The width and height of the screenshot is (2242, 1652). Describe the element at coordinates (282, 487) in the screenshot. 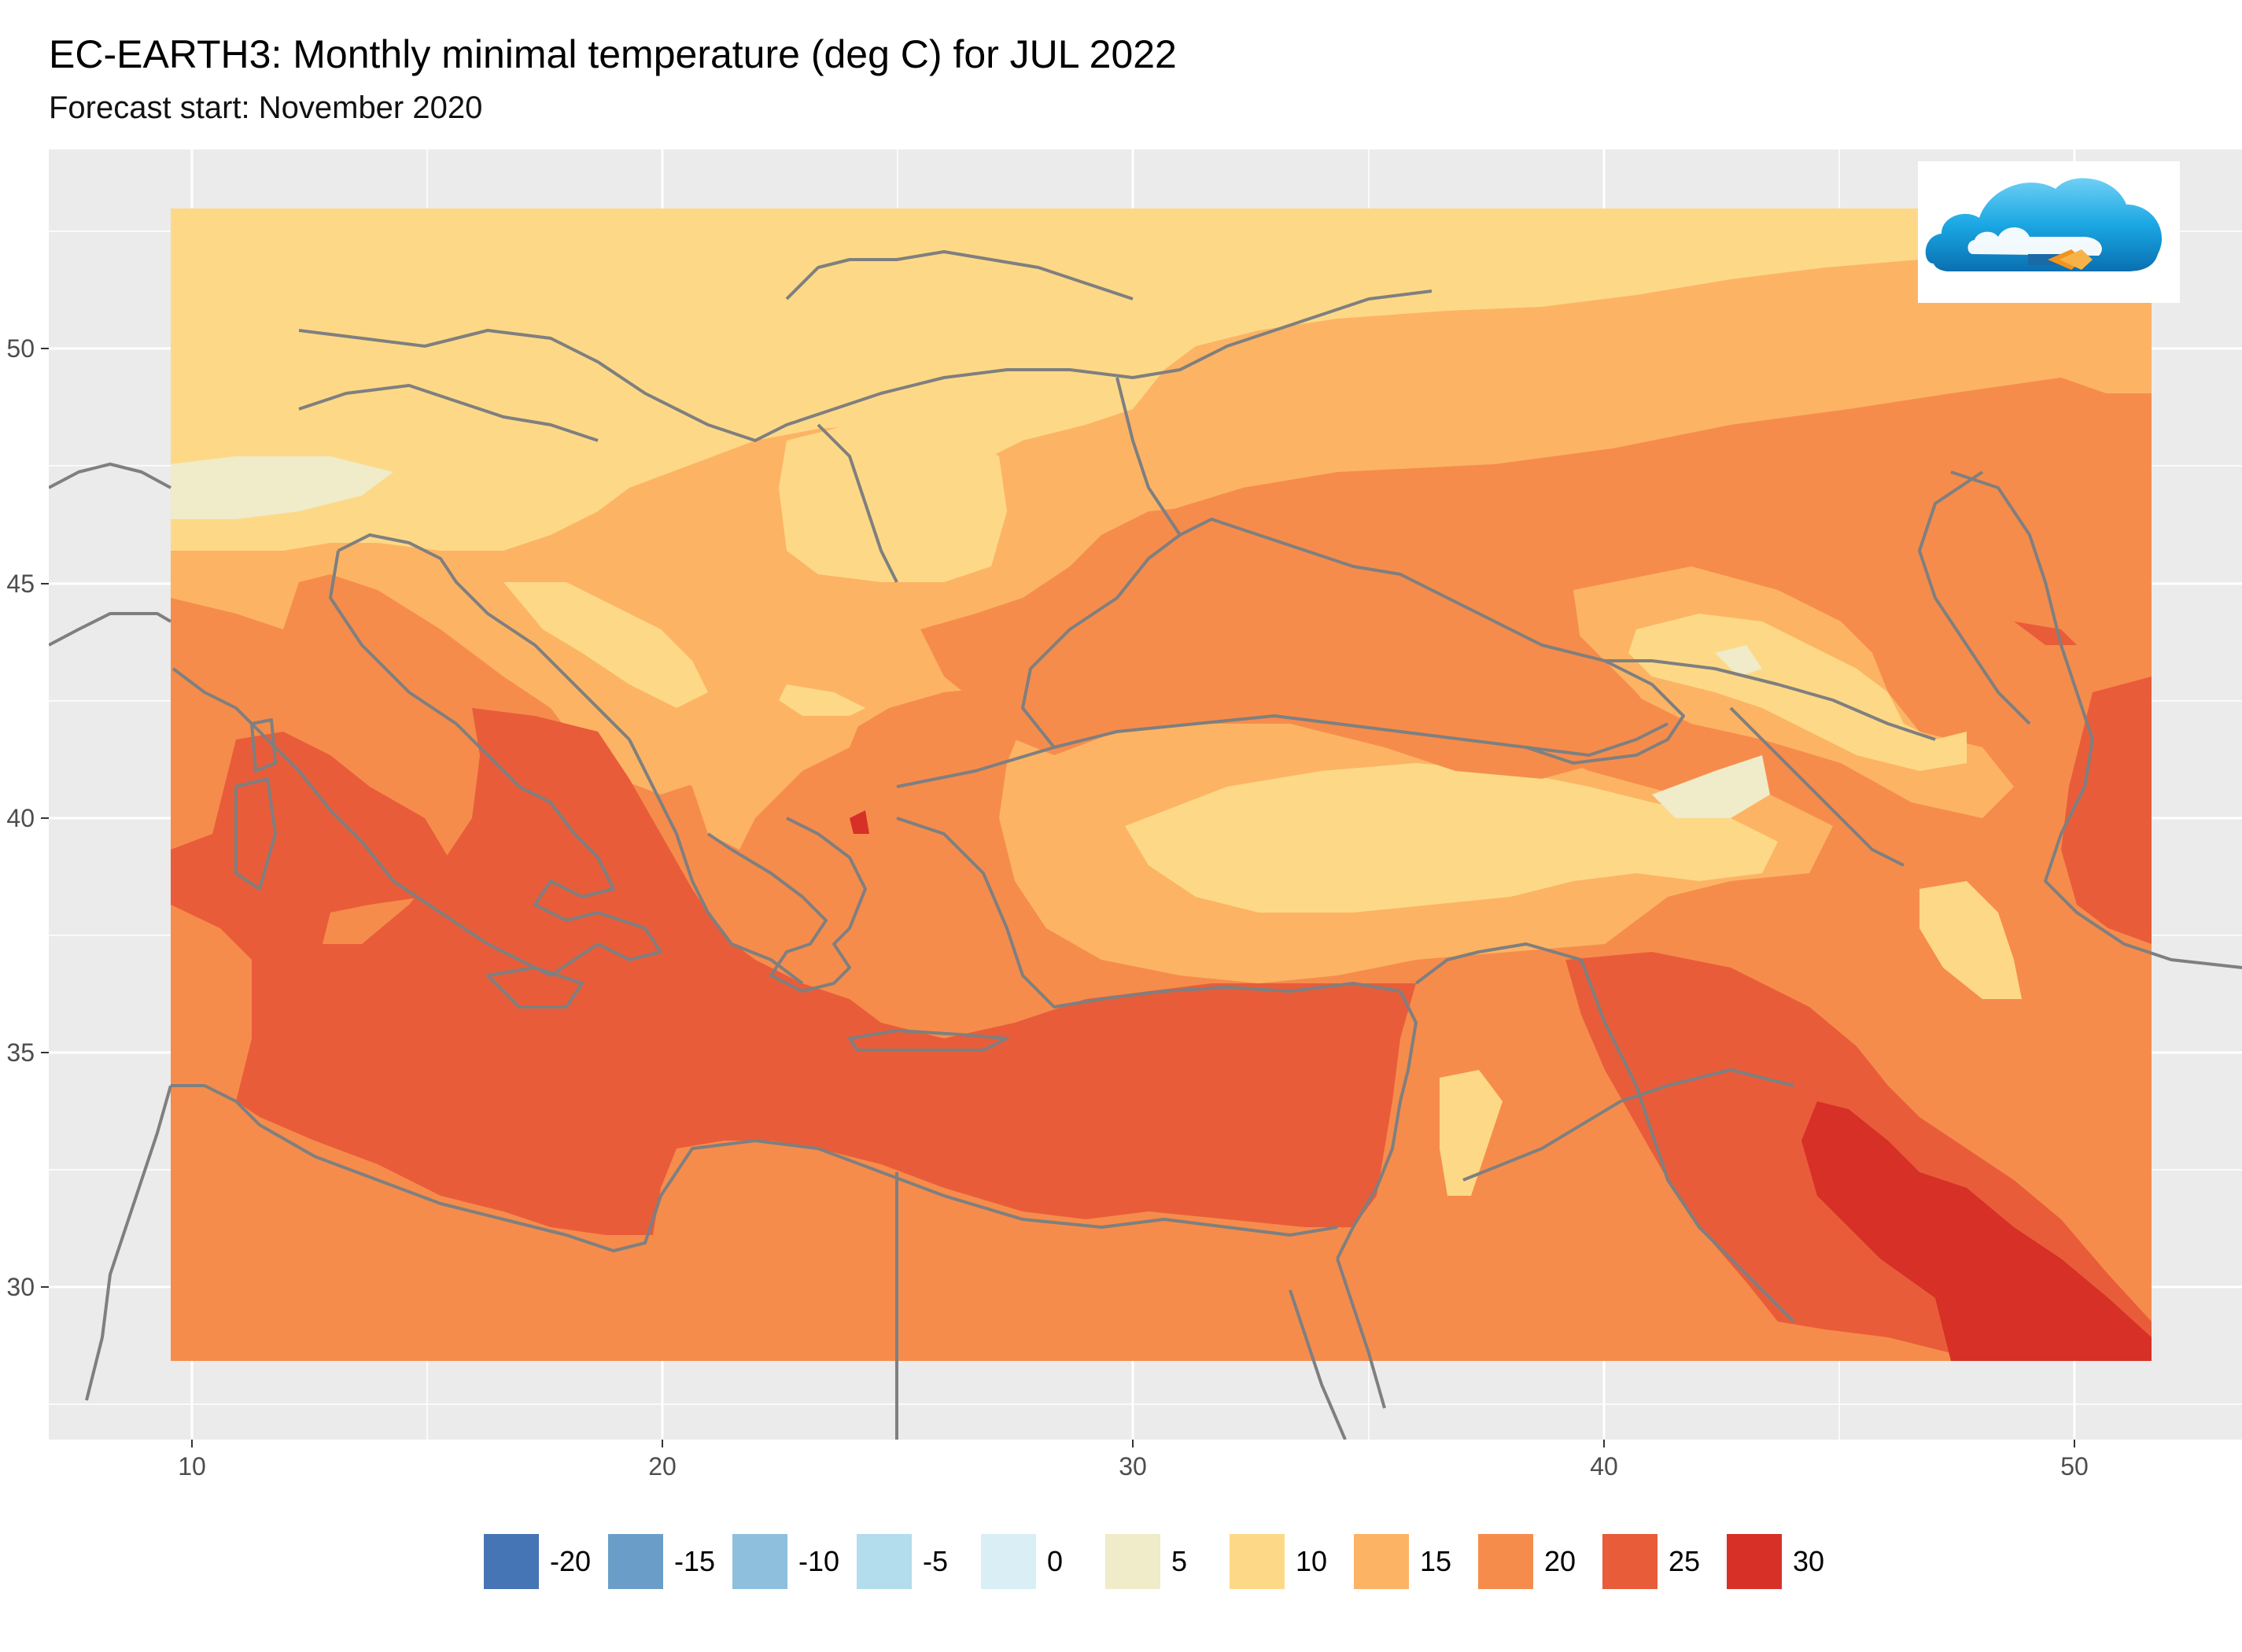

I see `zone-5-alps` at that location.